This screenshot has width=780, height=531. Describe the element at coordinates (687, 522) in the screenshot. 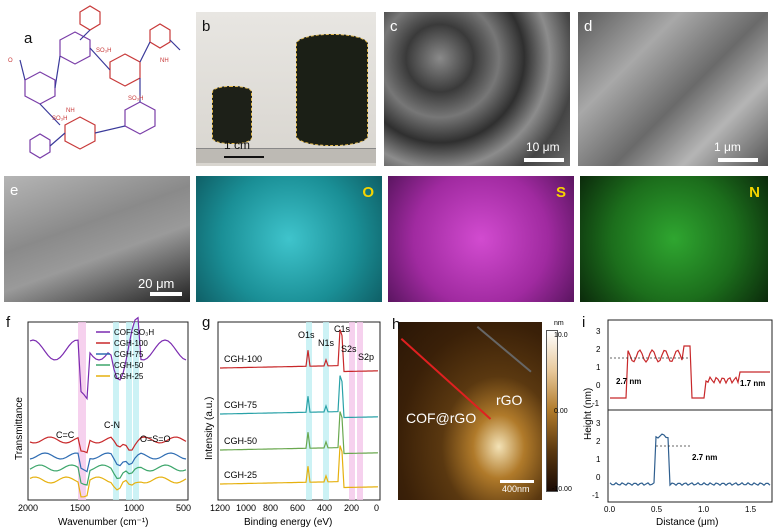

I see `i-xlabel: Distance (μm)` at that location.